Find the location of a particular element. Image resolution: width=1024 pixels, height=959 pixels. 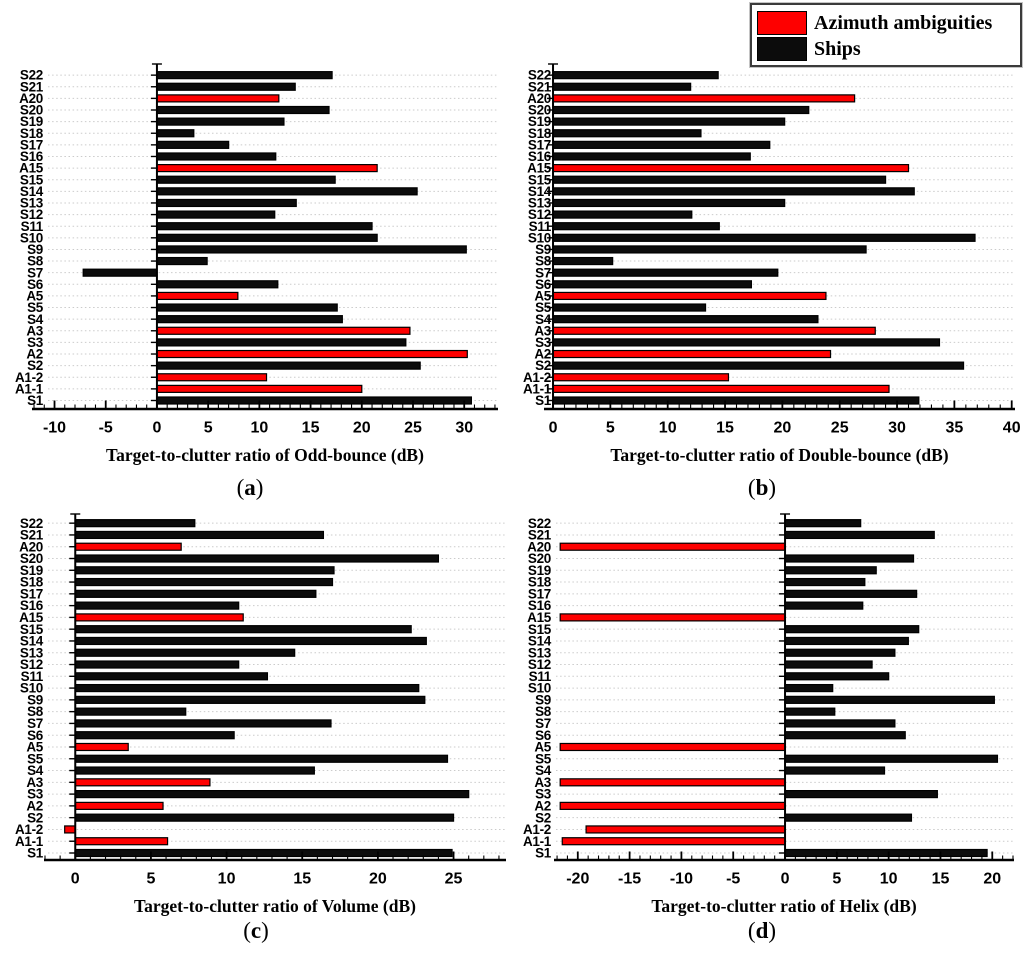

category-label-S3: S3 is located at coordinates (35, 342).